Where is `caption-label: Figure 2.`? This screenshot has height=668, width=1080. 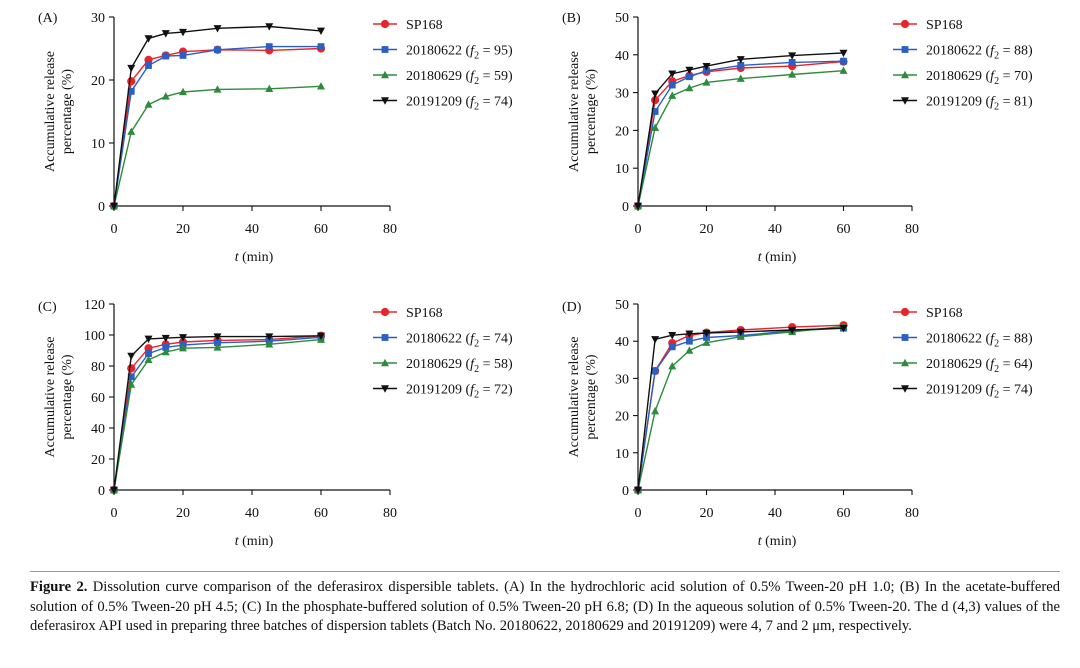
caption-label: Figure 2. is located at coordinates (59, 587).